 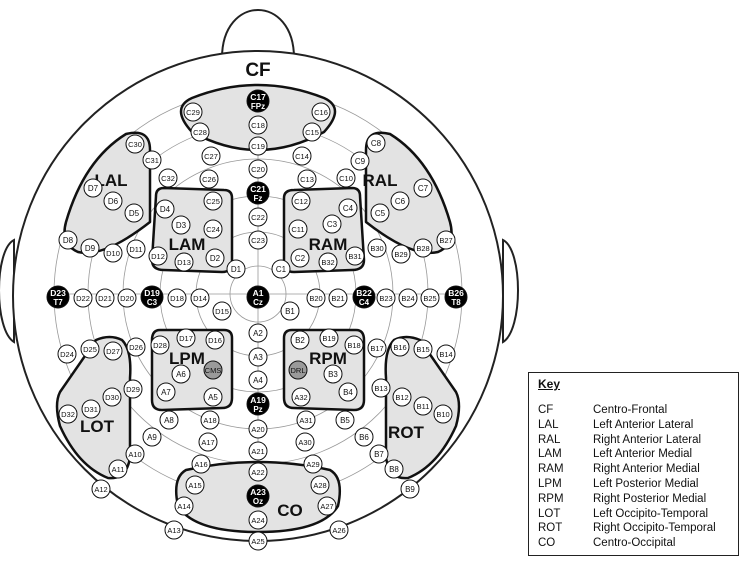 I want to click on region-label-lpm: LPM, so click(x=187, y=358).